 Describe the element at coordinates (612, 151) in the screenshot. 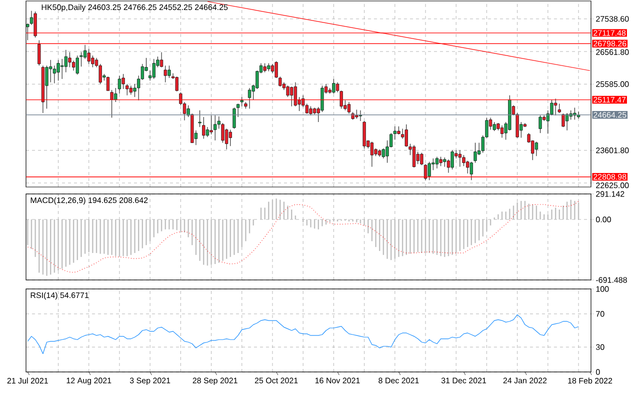

I see `y-tick-label: 23601.80` at that location.